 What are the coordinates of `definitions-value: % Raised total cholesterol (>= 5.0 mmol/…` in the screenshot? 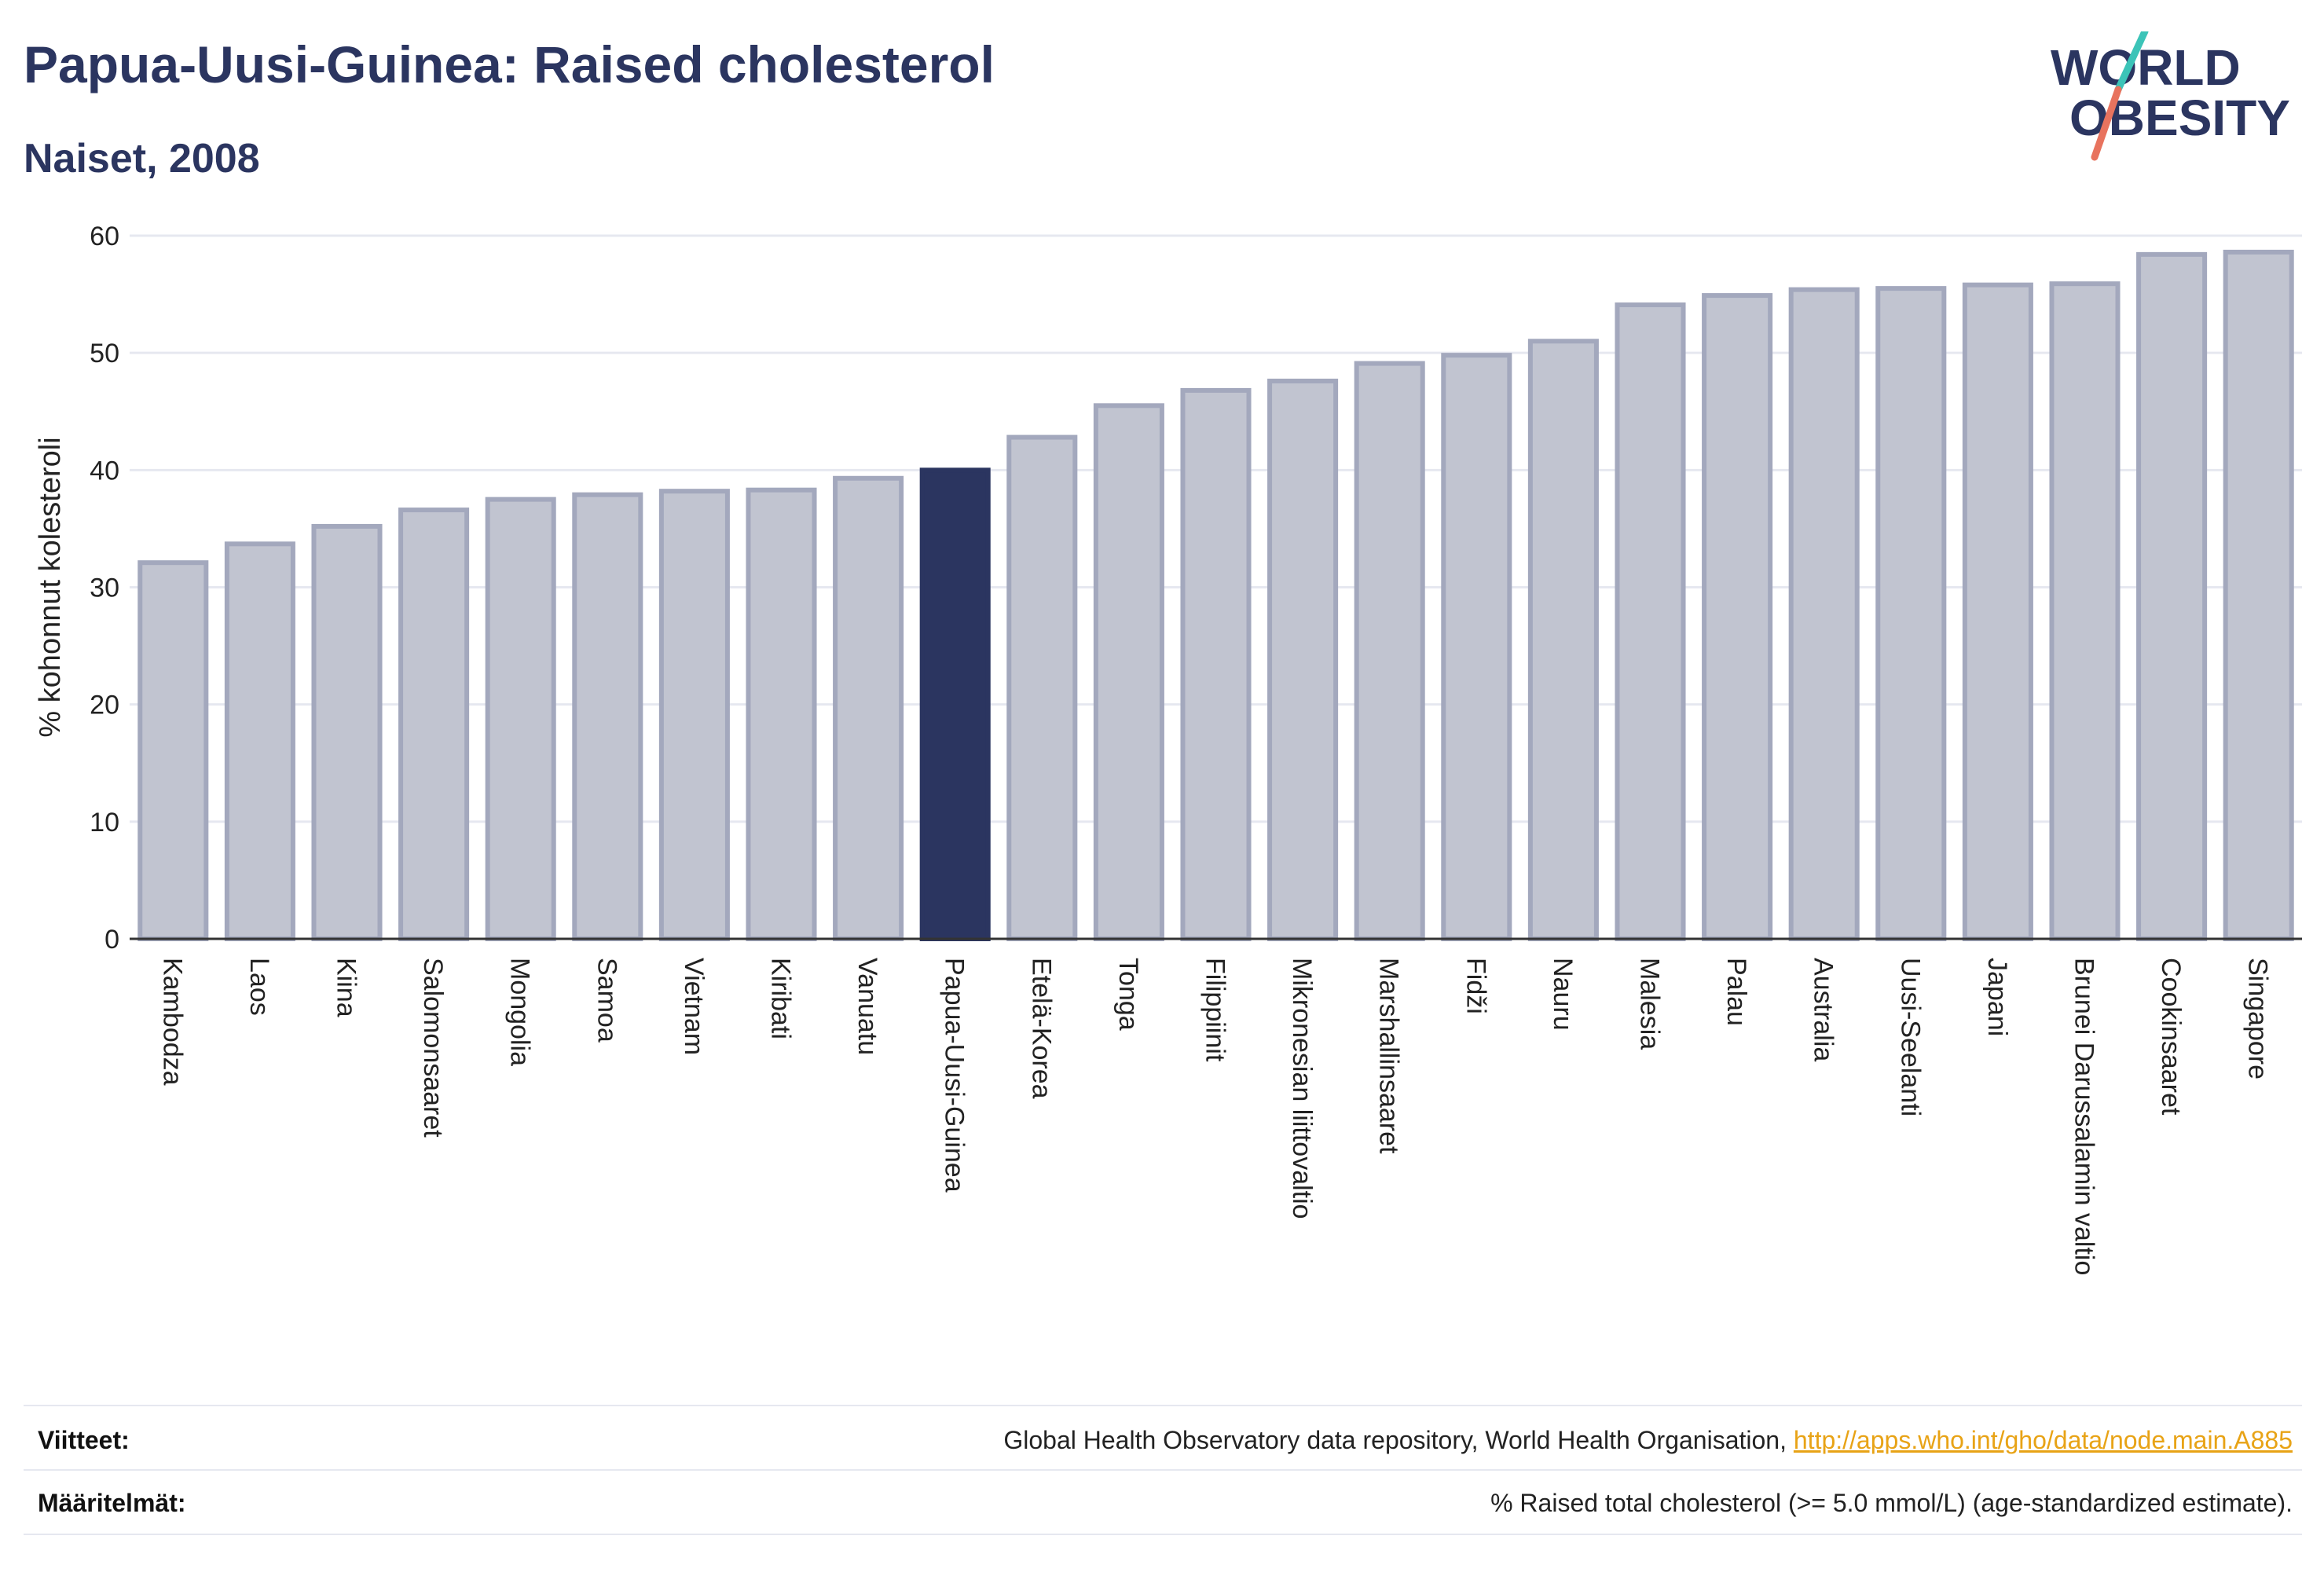 It's located at (1891, 1503).